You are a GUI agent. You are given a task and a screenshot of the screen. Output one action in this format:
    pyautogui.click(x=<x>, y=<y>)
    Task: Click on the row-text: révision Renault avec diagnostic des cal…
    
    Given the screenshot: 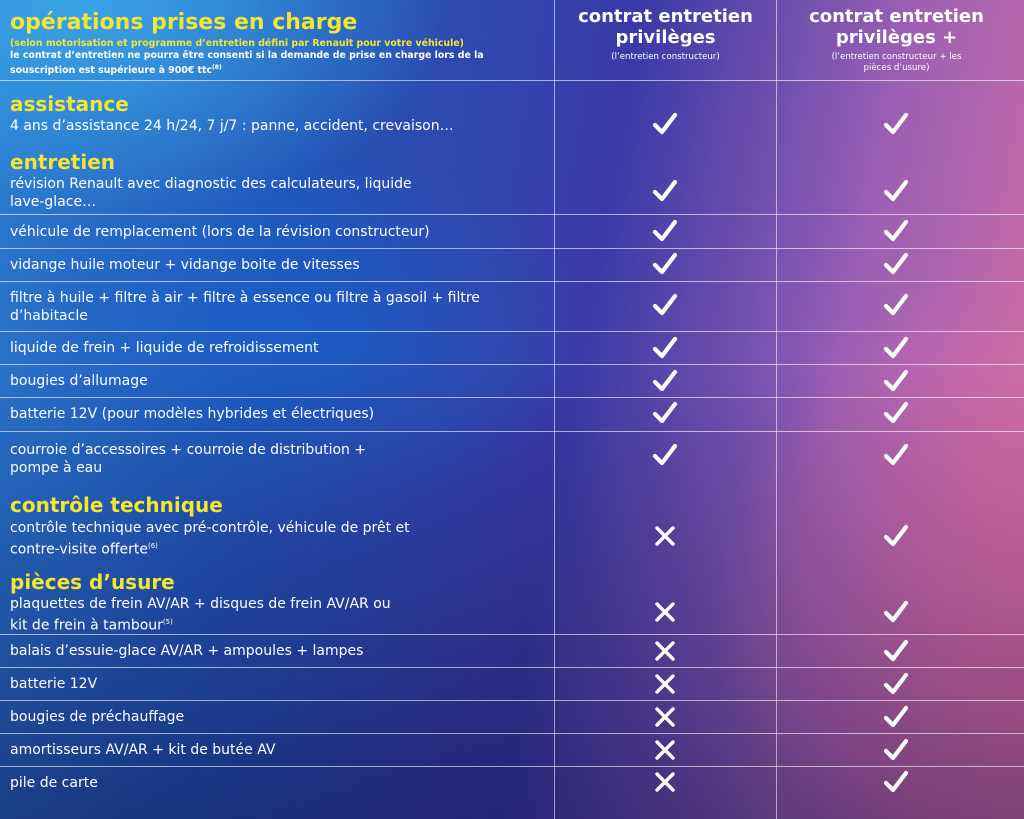 What is the action you would take?
    pyautogui.click(x=211, y=193)
    